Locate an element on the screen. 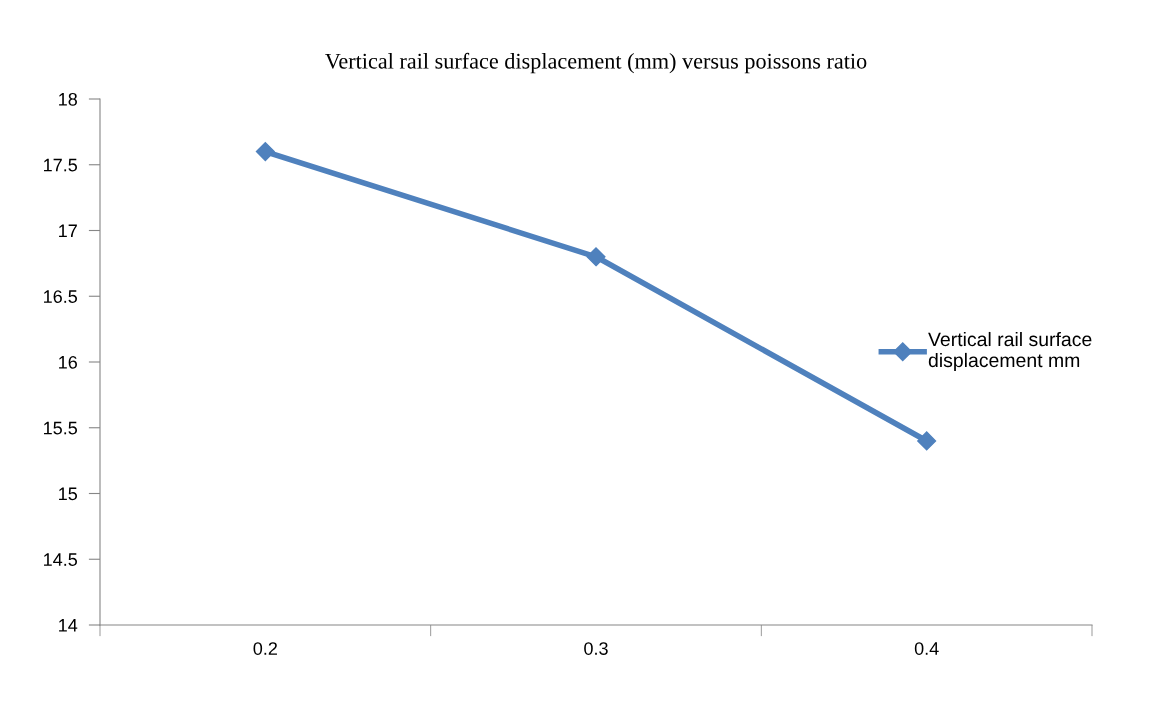  y-tick-label: 18 is located at coordinates (68, 99).